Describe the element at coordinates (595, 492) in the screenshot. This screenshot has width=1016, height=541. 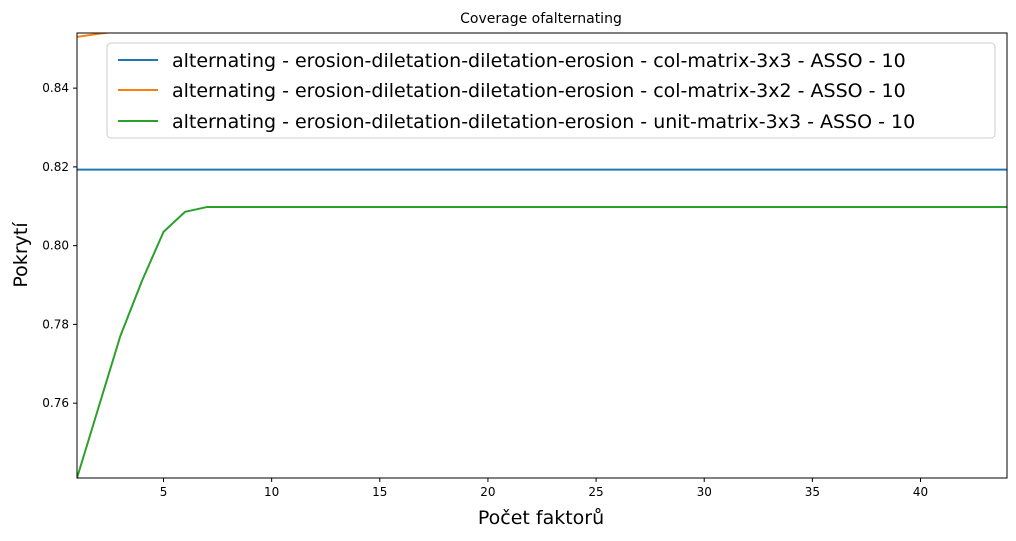
I see `x-tick-label: 25` at that location.